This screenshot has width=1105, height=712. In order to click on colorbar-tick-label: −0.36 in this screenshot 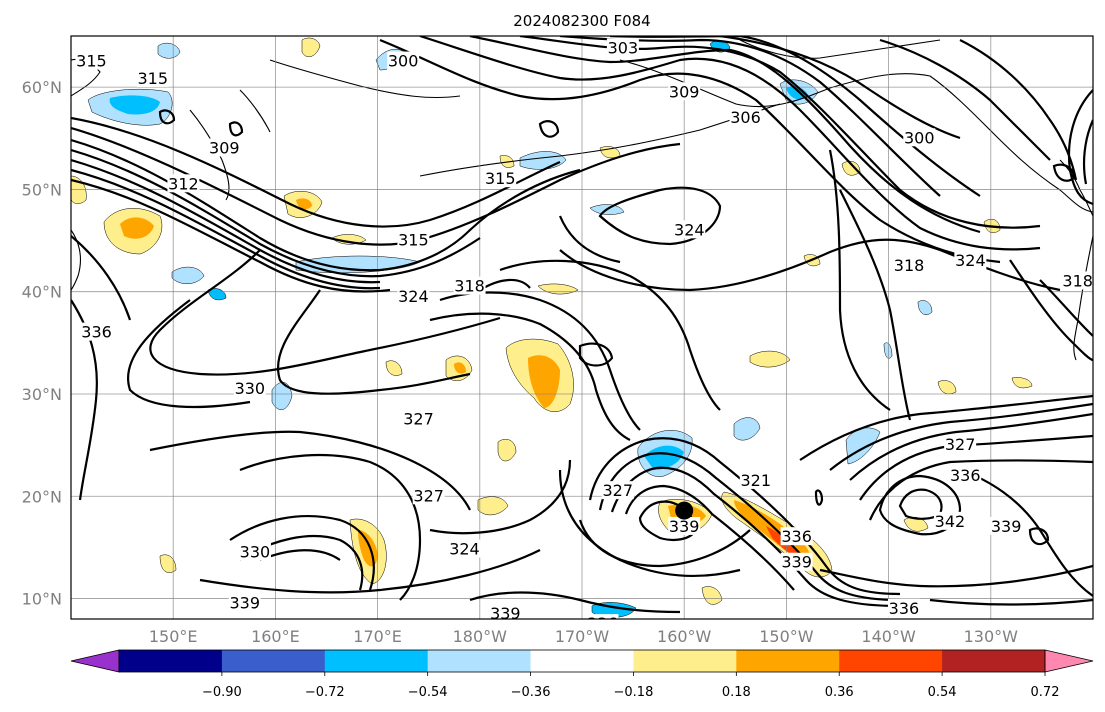, I will do `click(531, 692)`.